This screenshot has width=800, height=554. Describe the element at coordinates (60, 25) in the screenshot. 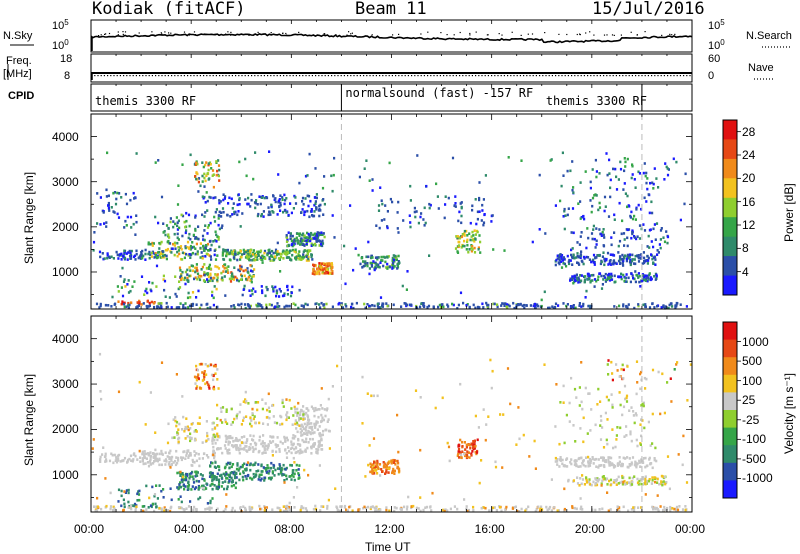

I see `nsky-tick-hi: 105` at that location.